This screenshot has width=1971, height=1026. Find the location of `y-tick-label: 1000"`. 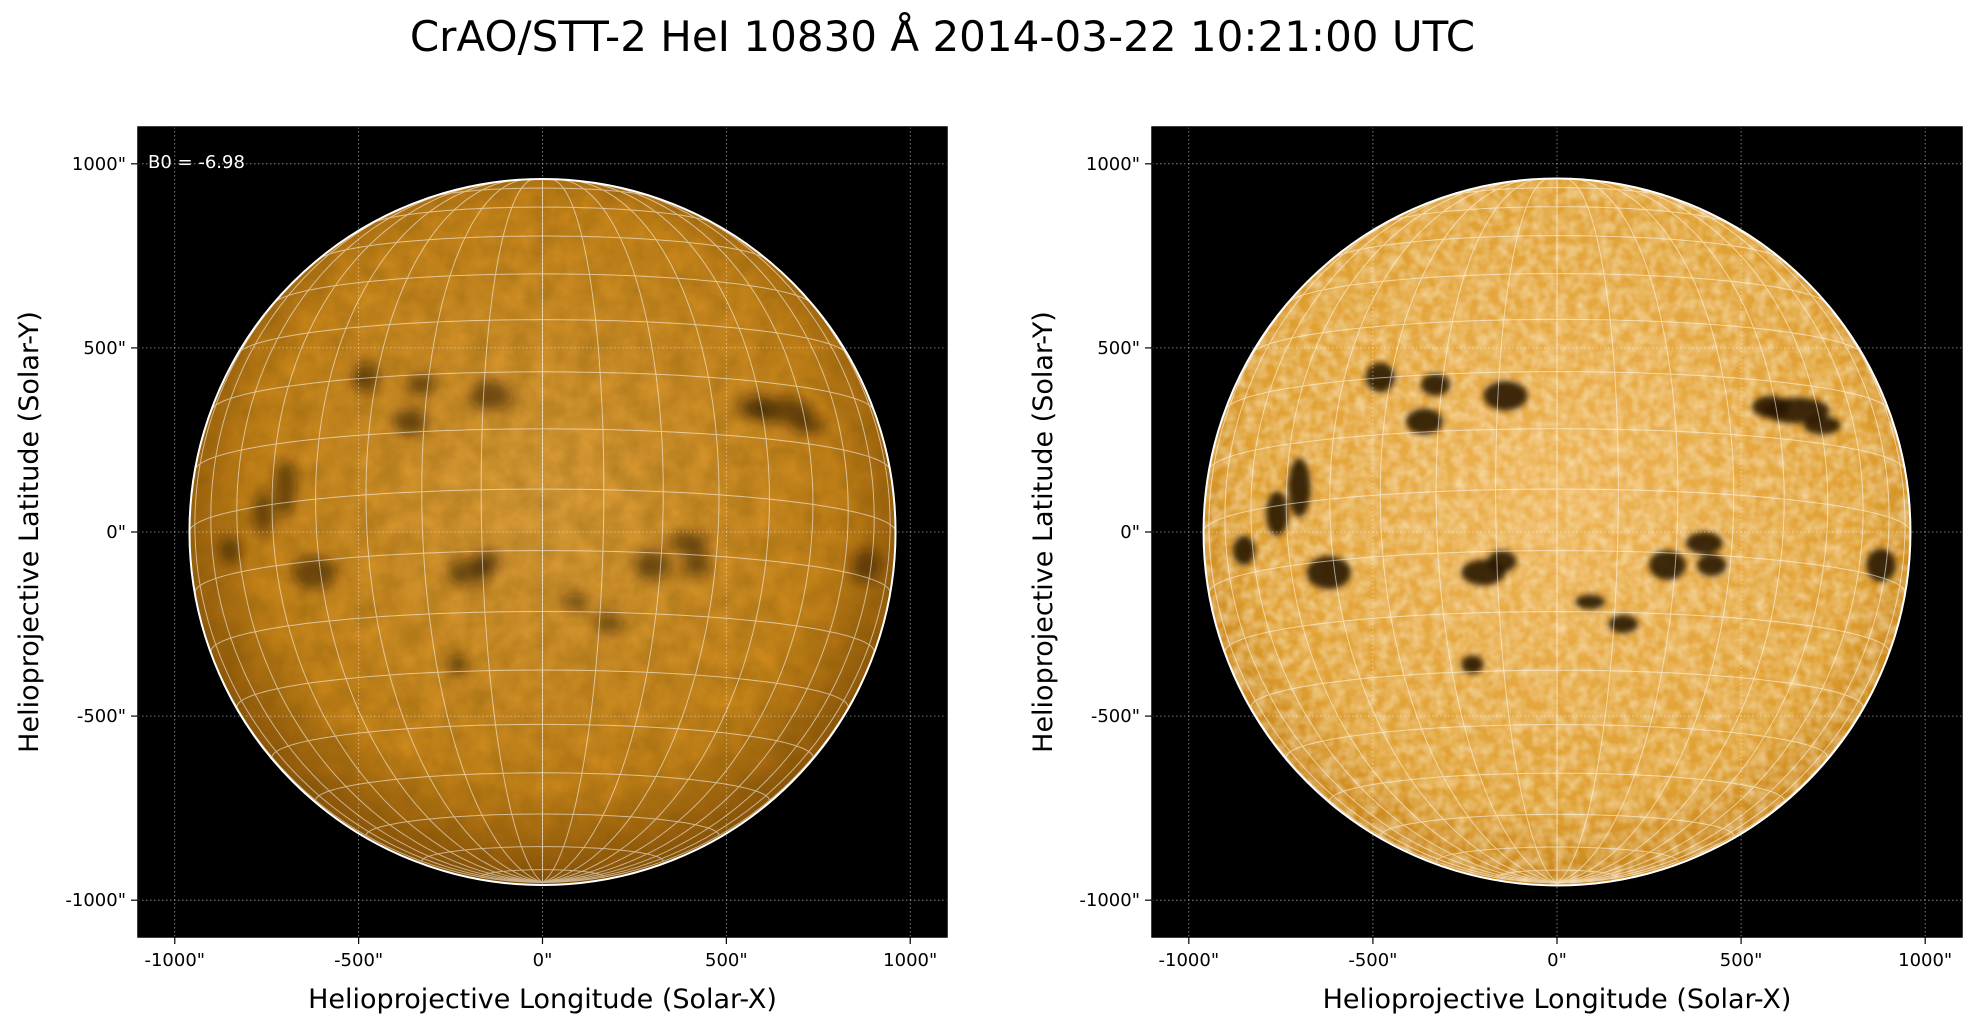

y-tick-label: 1000" is located at coordinates (99, 164).